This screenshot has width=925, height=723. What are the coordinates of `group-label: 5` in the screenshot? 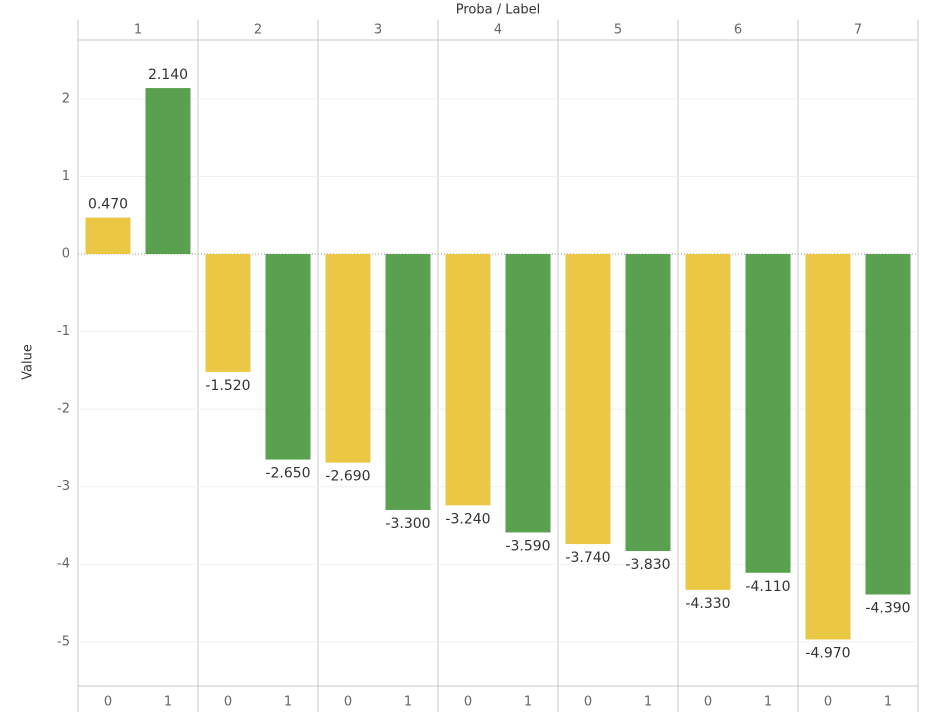 It's located at (618, 30).